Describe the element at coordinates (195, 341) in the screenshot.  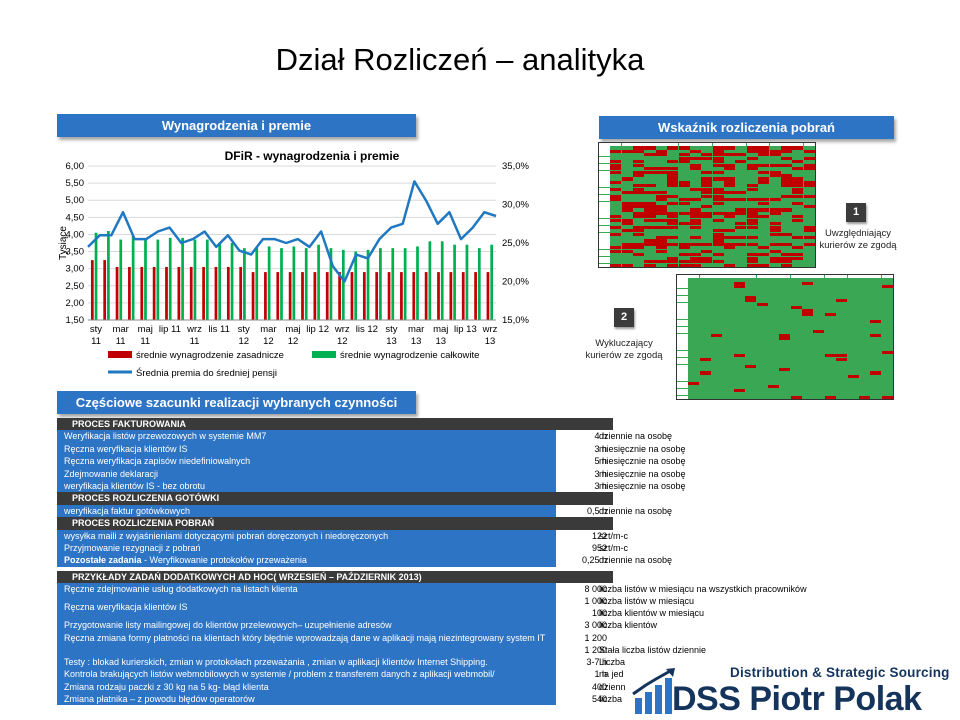
I see `x-tick-label: 11` at that location.